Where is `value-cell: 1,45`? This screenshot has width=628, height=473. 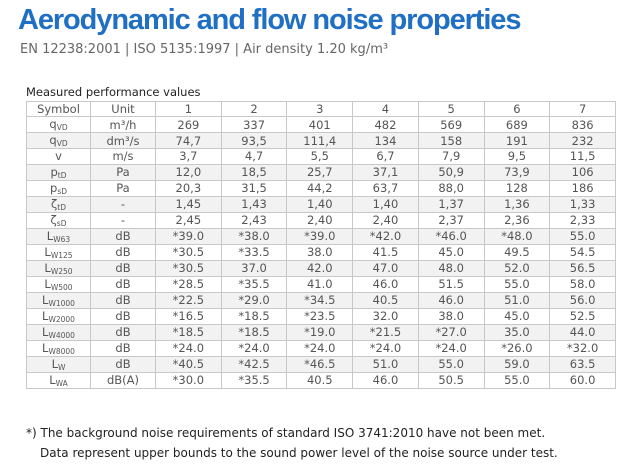 value-cell: 1,45 is located at coordinates (188, 204).